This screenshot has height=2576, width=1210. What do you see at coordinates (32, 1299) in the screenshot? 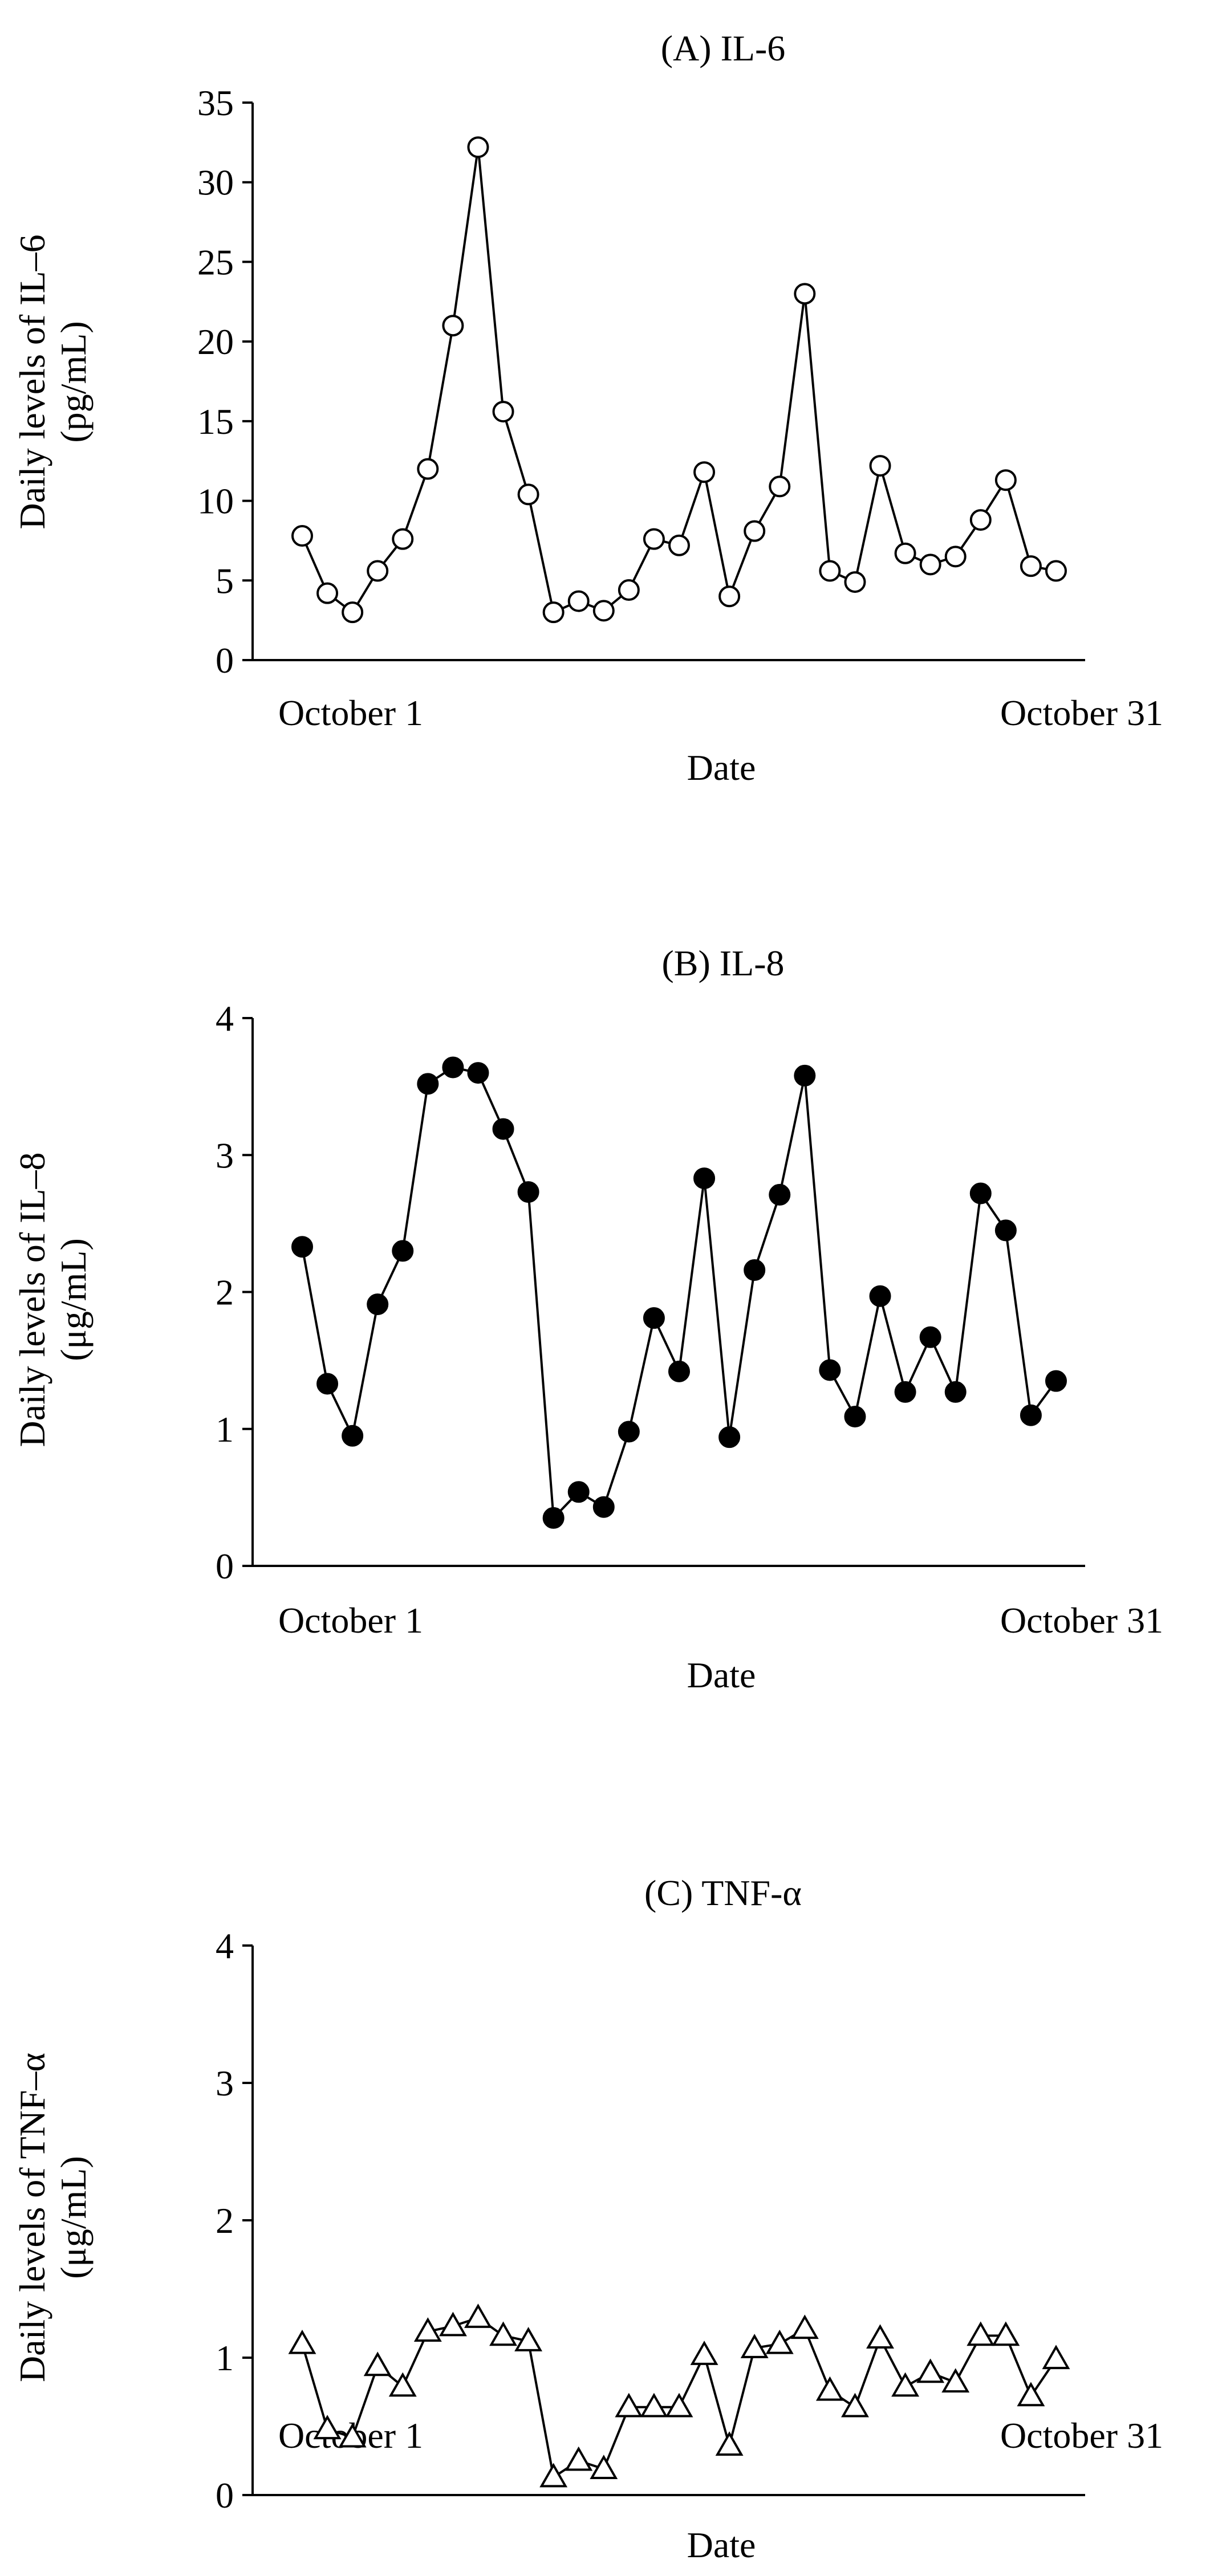
I see `y-axis-label-line1: Daily levels of IL–8` at bounding box center [32, 1299].